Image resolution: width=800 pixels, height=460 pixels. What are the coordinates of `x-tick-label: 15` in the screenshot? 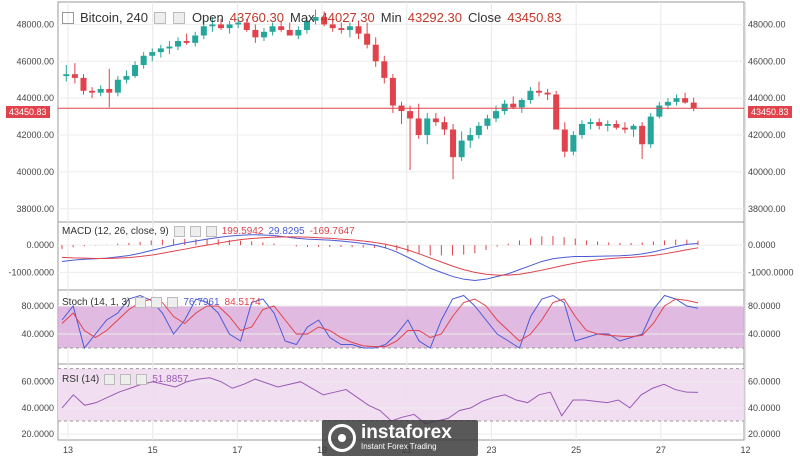 It's located at (153, 450).